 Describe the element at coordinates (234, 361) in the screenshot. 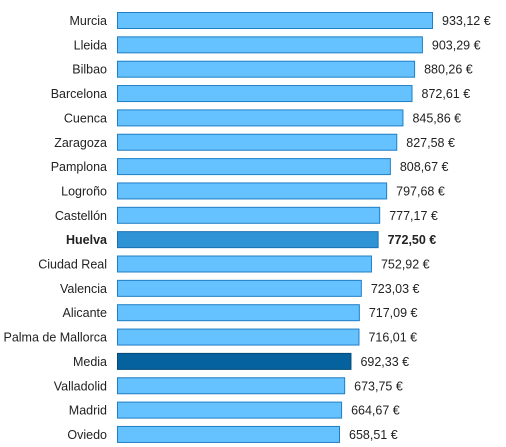

I see `bar-media` at that location.